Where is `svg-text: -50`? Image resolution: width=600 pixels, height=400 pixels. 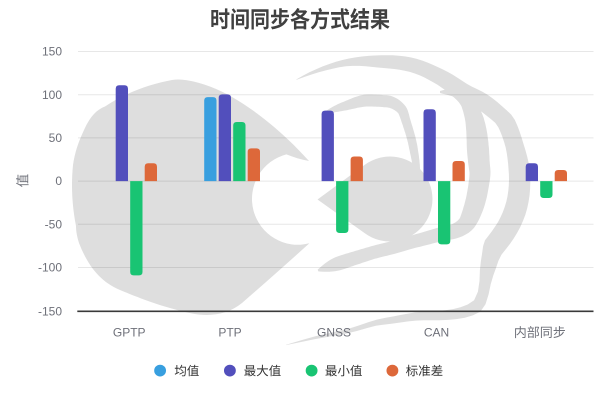 svg-text: -50 is located at coordinates (54, 224).